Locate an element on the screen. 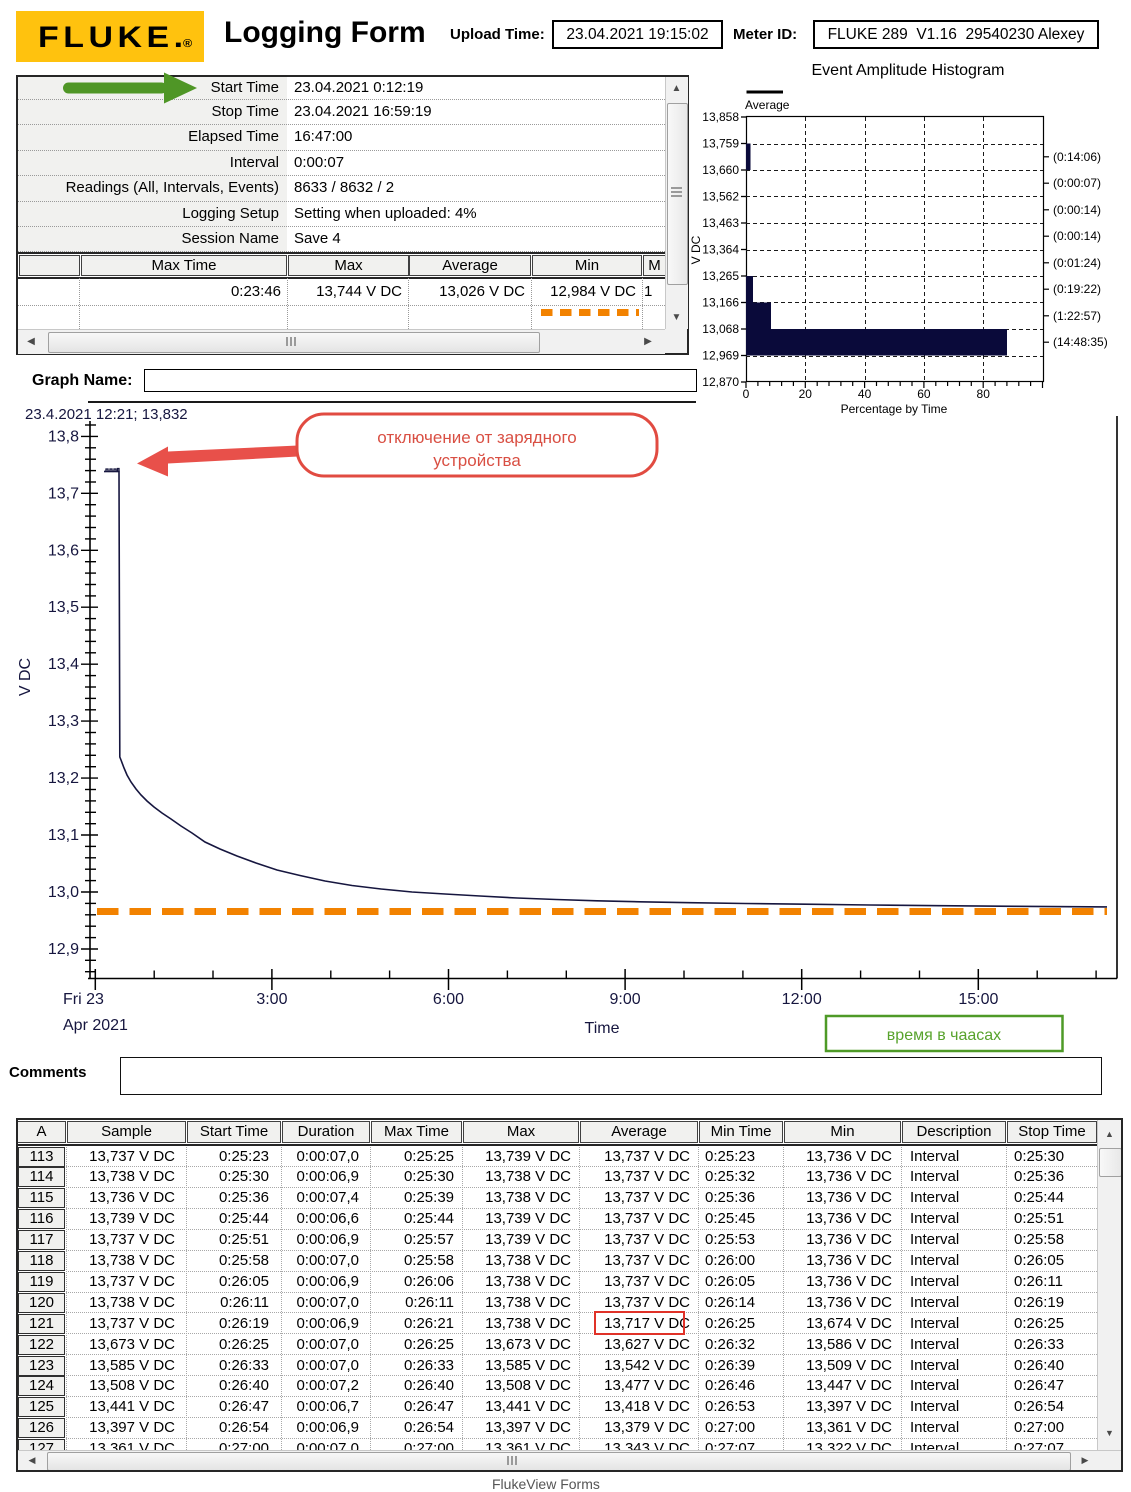  svg-text: 13,759 is located at coordinates (720, 144).